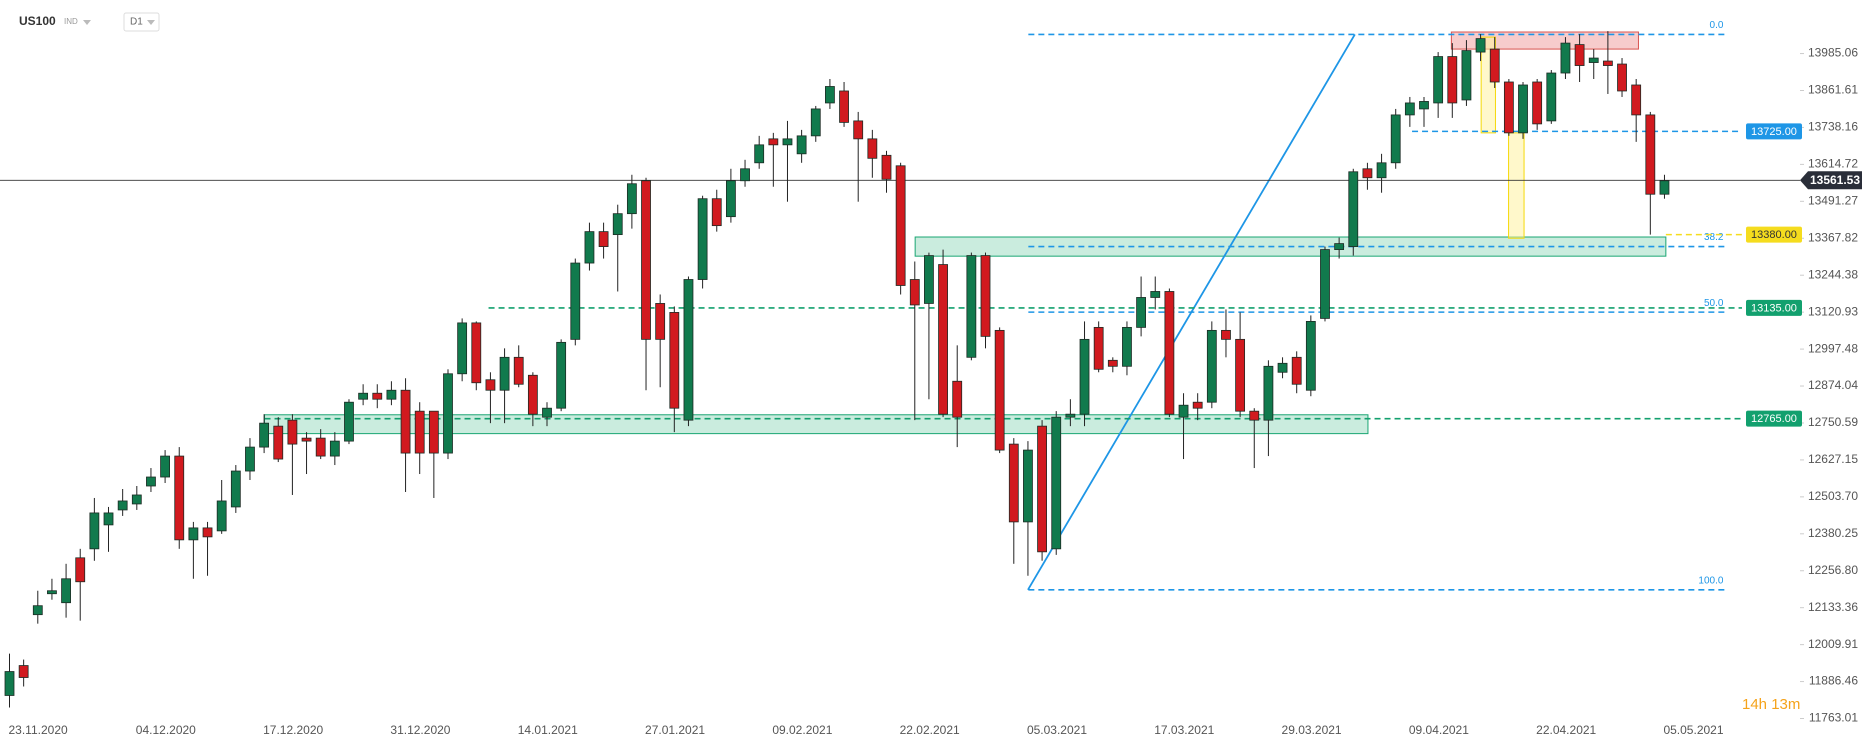  What do you see at coordinates (1566, 730) in the screenshot?
I see `x-tick-label: 22.04.2021` at bounding box center [1566, 730].